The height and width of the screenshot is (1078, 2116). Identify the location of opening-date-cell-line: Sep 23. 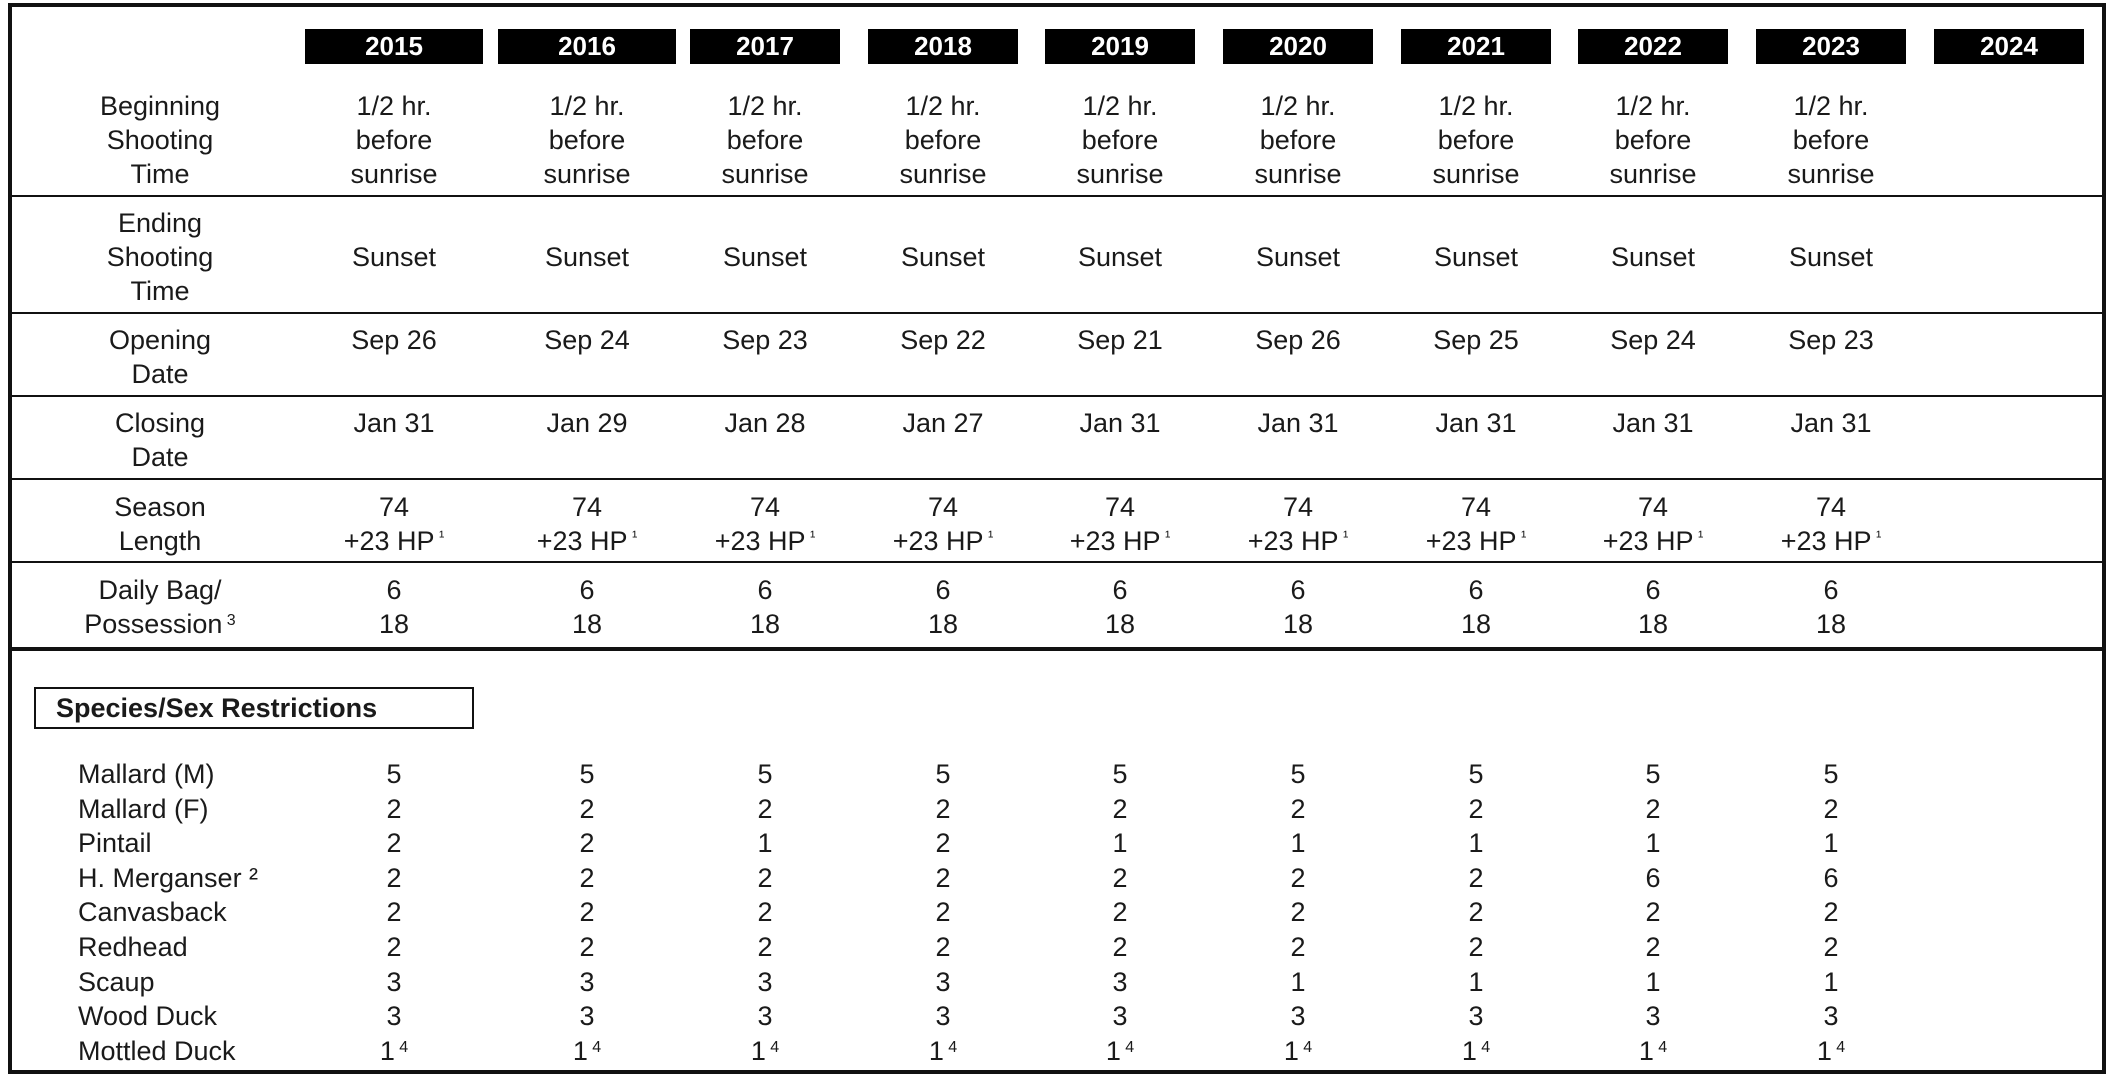
(765, 340).